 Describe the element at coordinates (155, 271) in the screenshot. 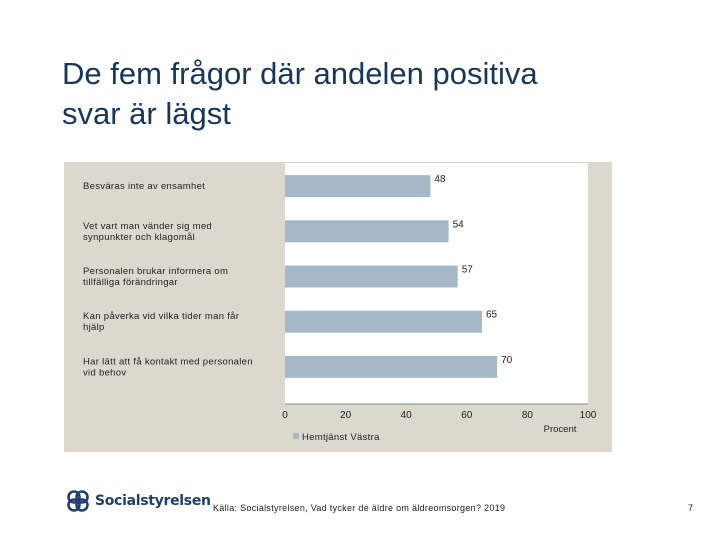

I see `category-label-3-line-1: Personalen brukar informera om` at that location.